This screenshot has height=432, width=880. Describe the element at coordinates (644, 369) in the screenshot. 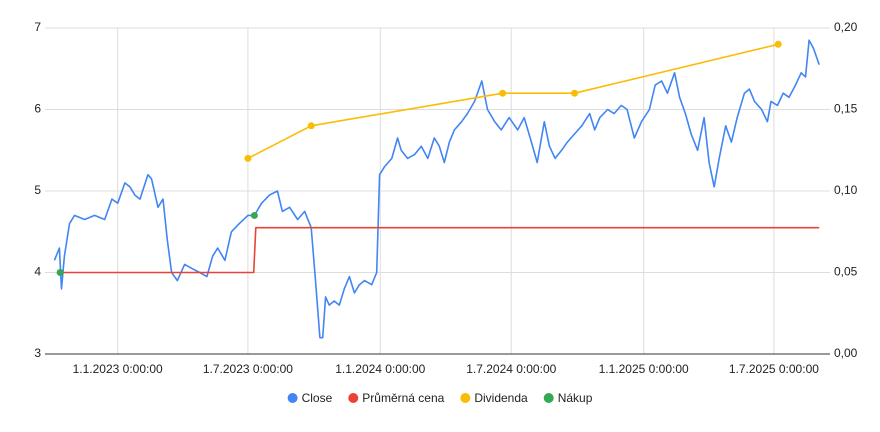

I see `x-tick-label: 1.1.2025 0:00:00` at that location.